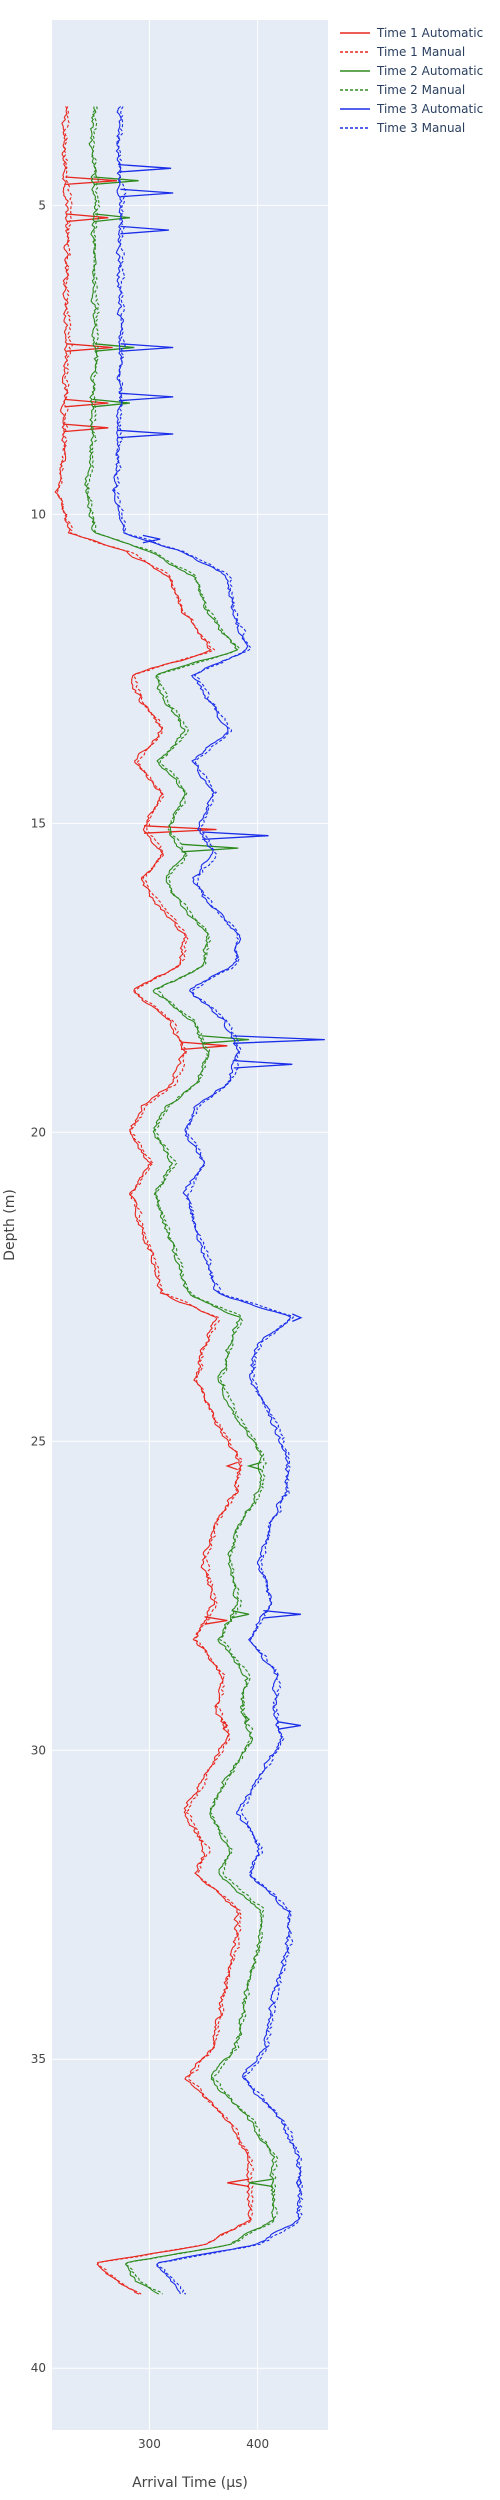 This screenshot has width=500, height=2500. Describe the element at coordinates (42, 205) in the screenshot. I see `y-tick-label: 5` at that location.